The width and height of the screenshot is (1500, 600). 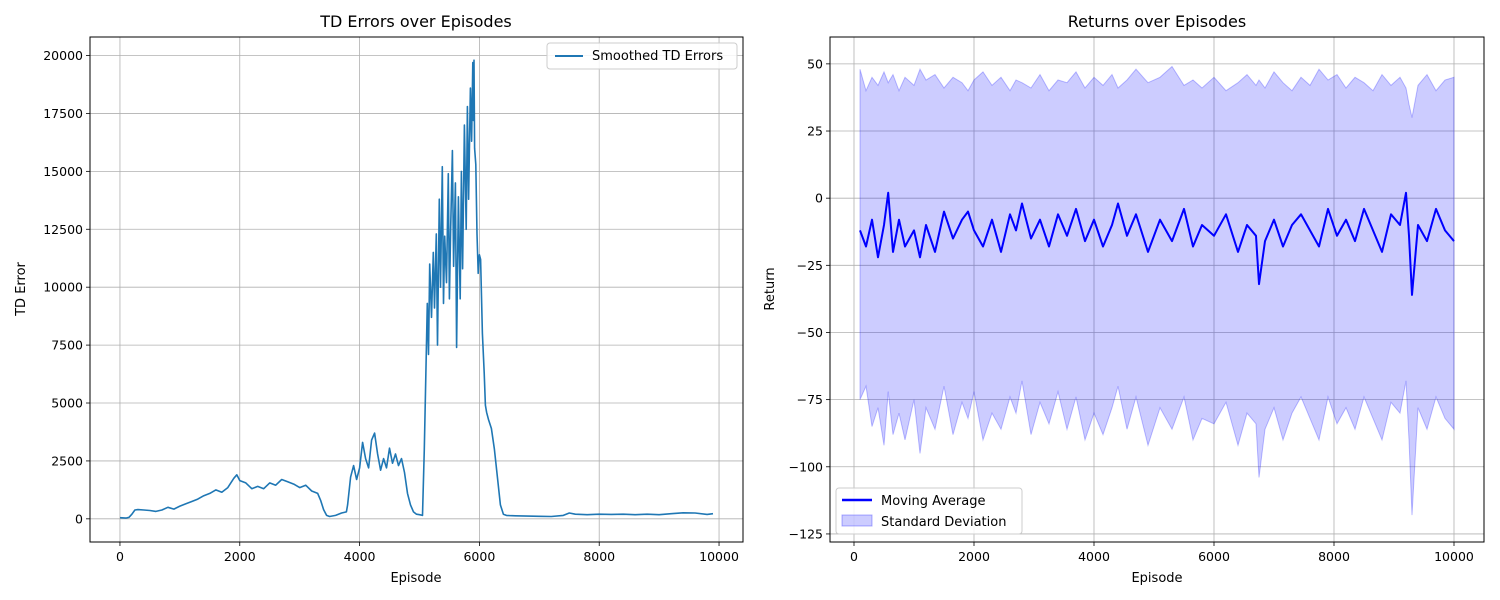 What do you see at coordinates (857, 520) in the screenshot?
I see `std-dev-legend-swatch` at bounding box center [857, 520].